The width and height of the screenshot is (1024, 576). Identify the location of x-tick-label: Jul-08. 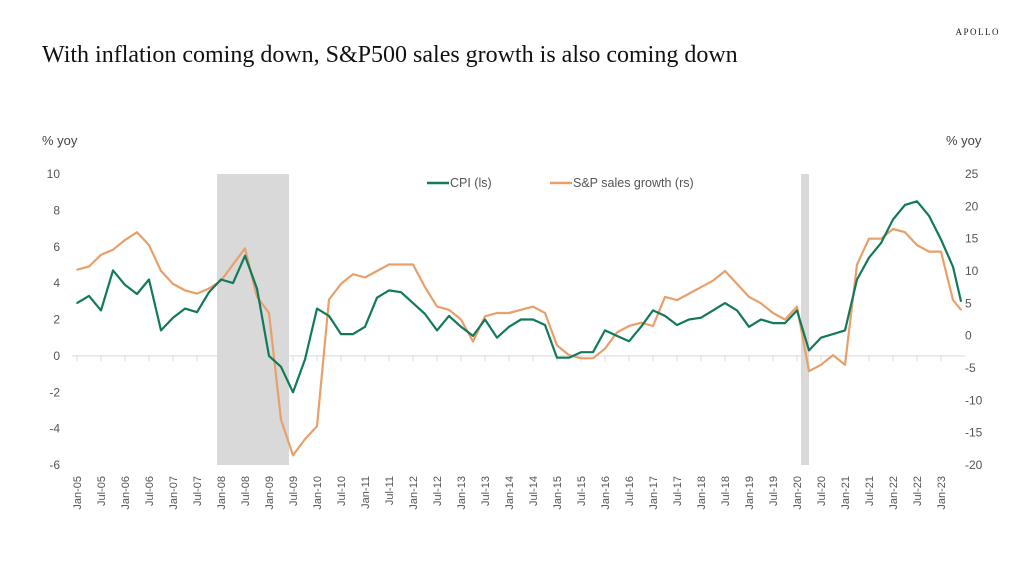
(246, 491).